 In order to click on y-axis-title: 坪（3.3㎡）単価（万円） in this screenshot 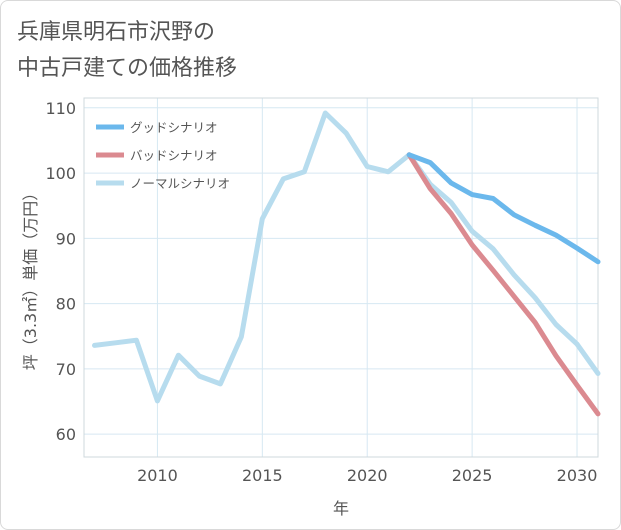, I will do `click(30, 277)`.